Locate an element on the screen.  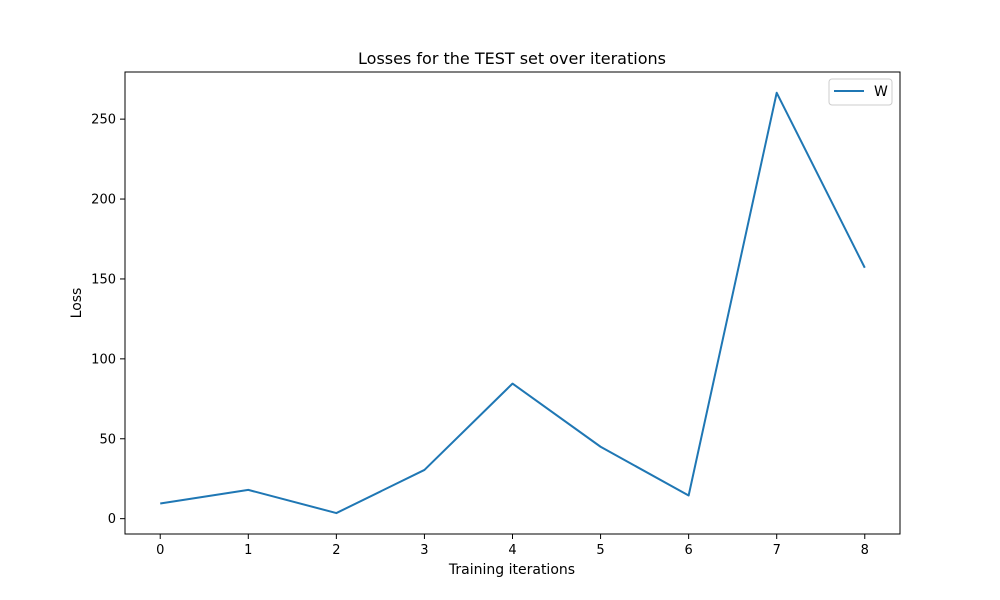
y-tick-label: 200 is located at coordinates (103, 200).